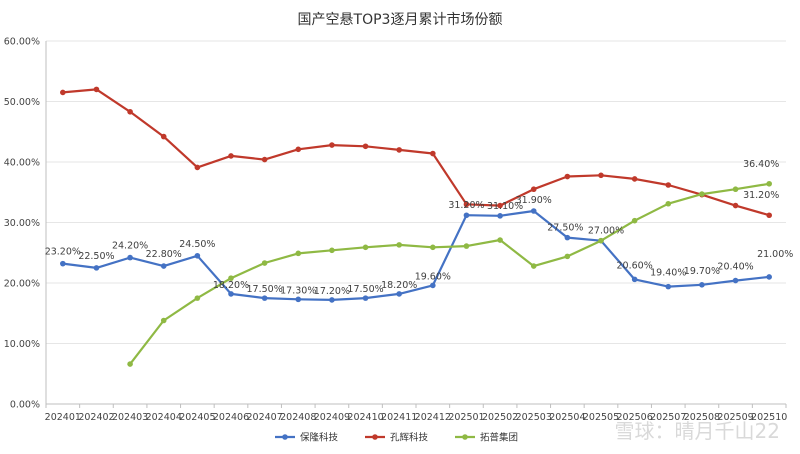 The width and height of the screenshot is (800, 454). I want to click on legend-marker, so click(285, 437).